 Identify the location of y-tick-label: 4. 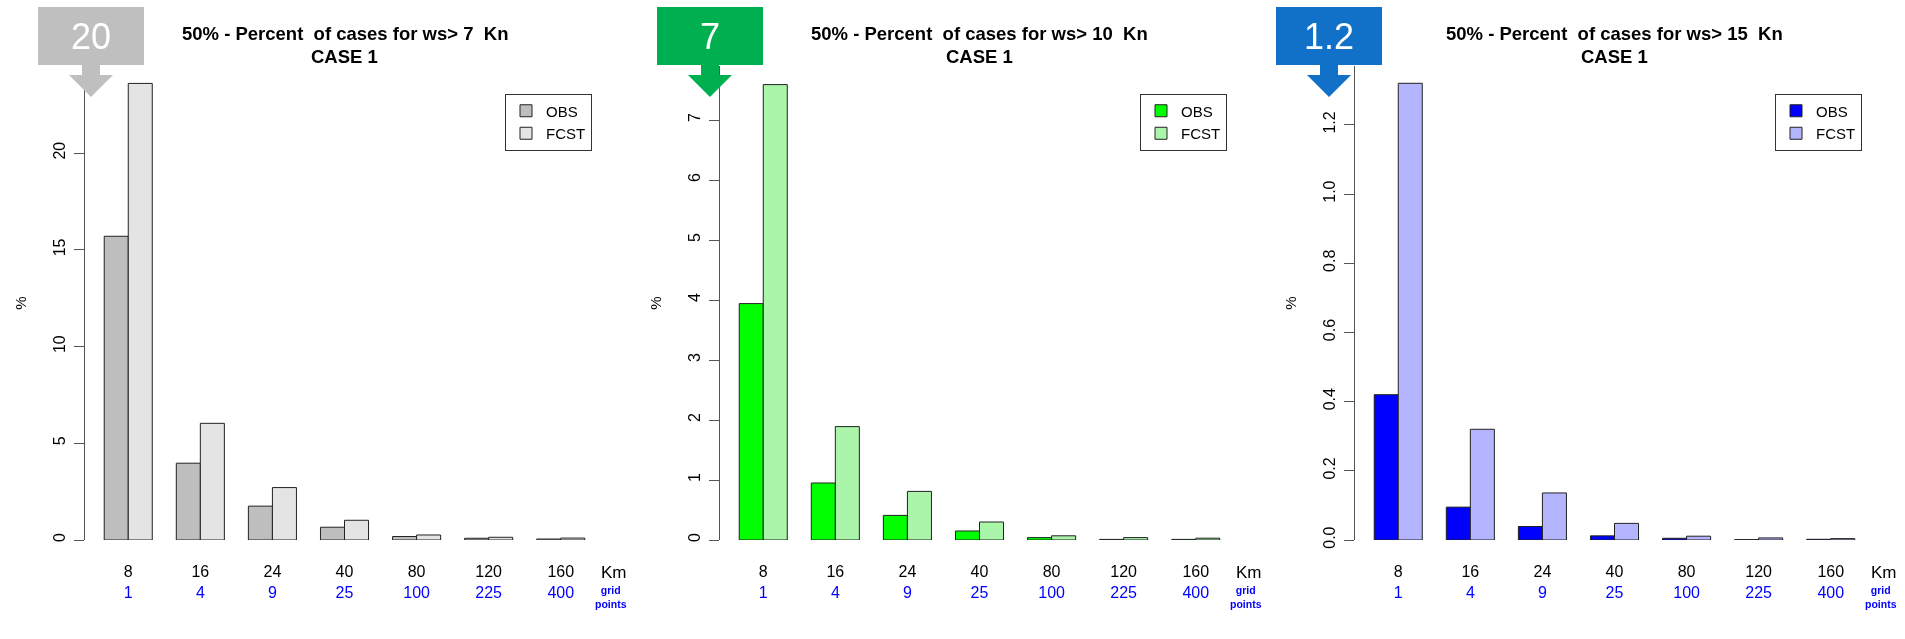
(694, 298).